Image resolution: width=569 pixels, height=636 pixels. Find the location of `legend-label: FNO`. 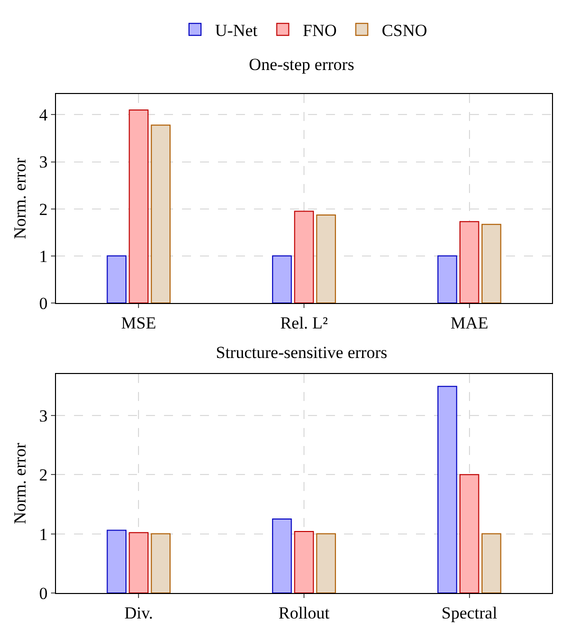

legend-label: FNO is located at coordinates (319, 30).